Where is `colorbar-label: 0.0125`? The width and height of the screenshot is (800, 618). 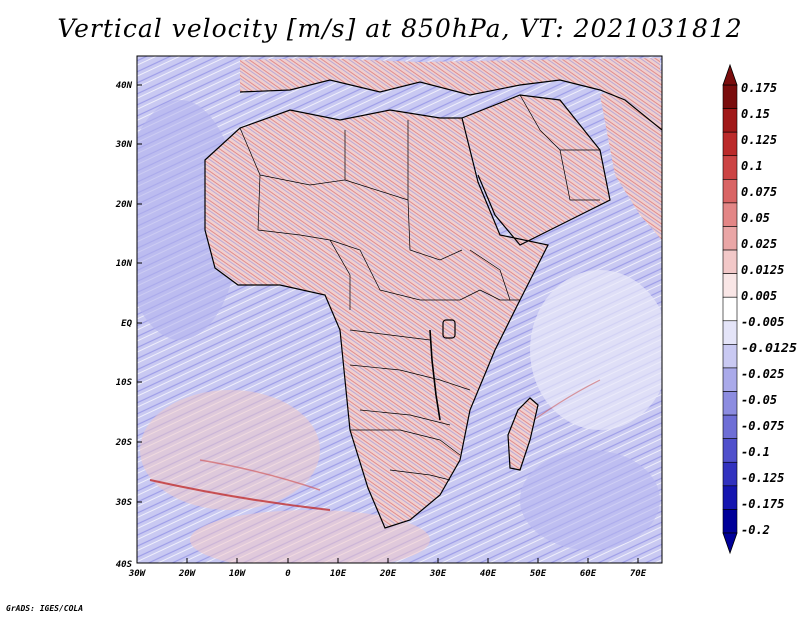 colorbar-label: 0.0125 is located at coordinates (762, 270).